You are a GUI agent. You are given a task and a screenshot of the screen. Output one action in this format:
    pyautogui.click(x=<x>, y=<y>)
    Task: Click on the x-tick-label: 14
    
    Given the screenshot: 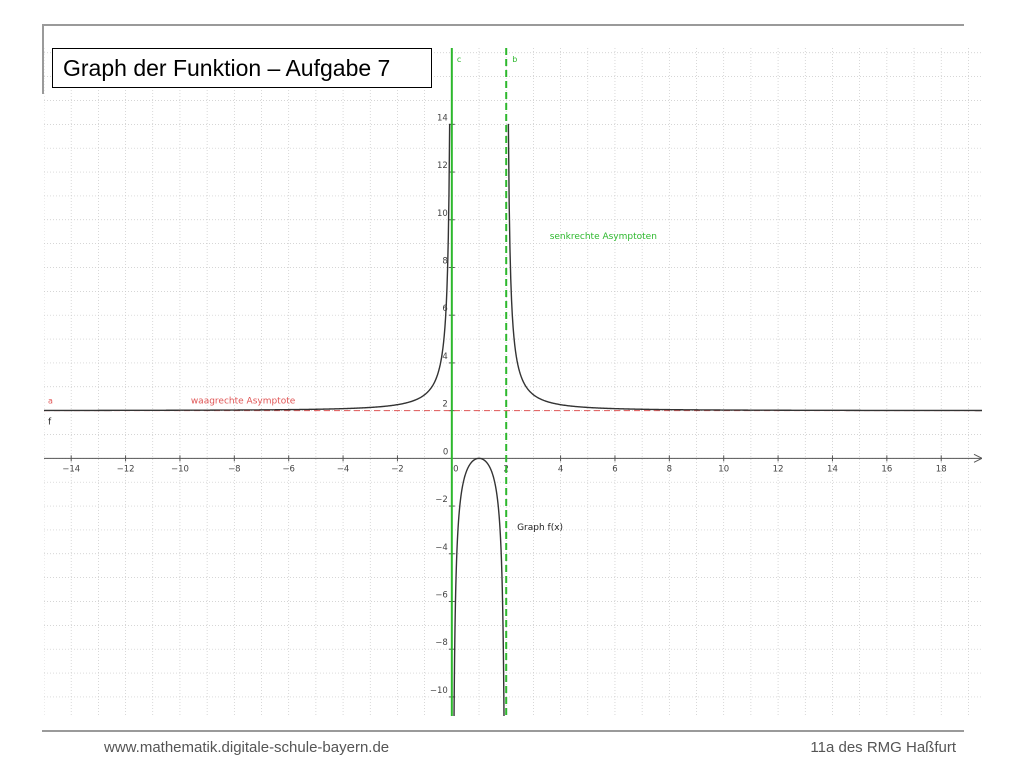 What is the action you would take?
    pyautogui.click(x=832, y=469)
    